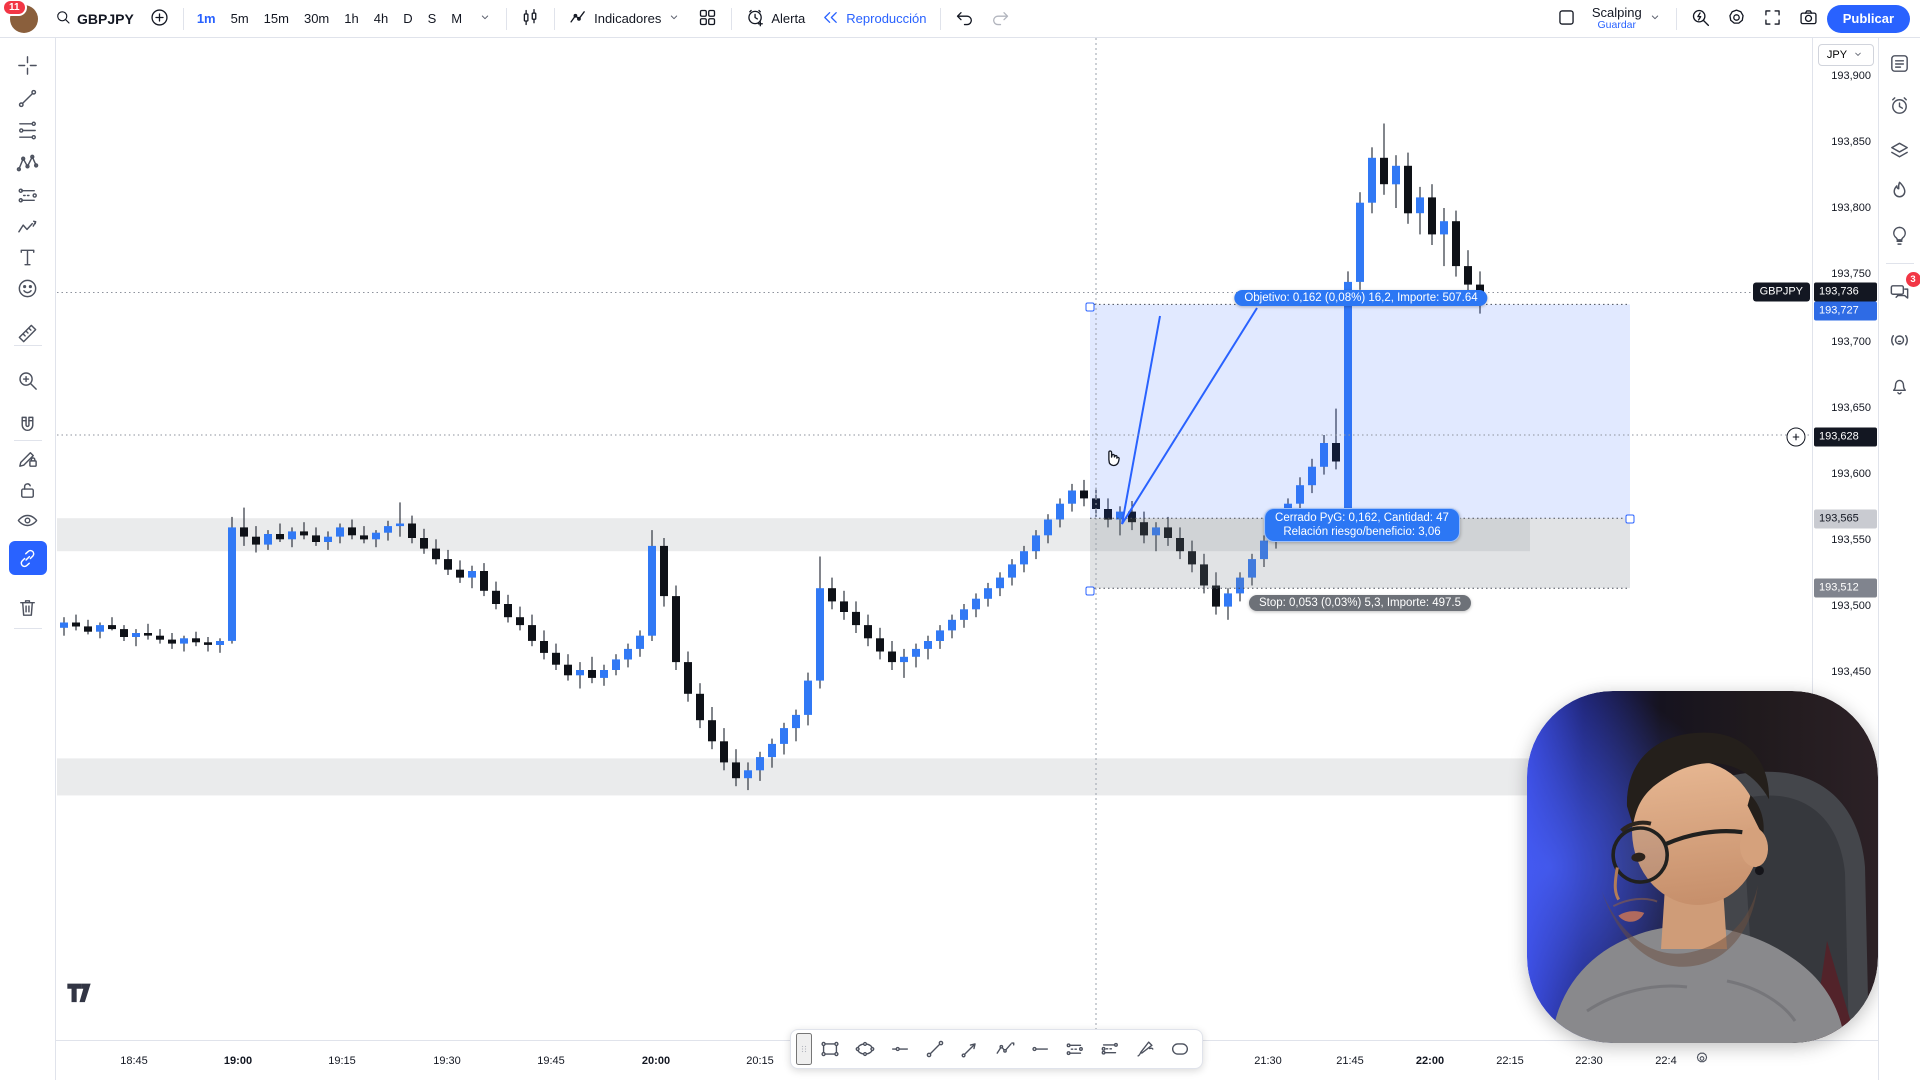 This screenshot has height=1080, width=1920. What do you see at coordinates (27, 558) in the screenshot?
I see `sync-drawings-tool` at bounding box center [27, 558].